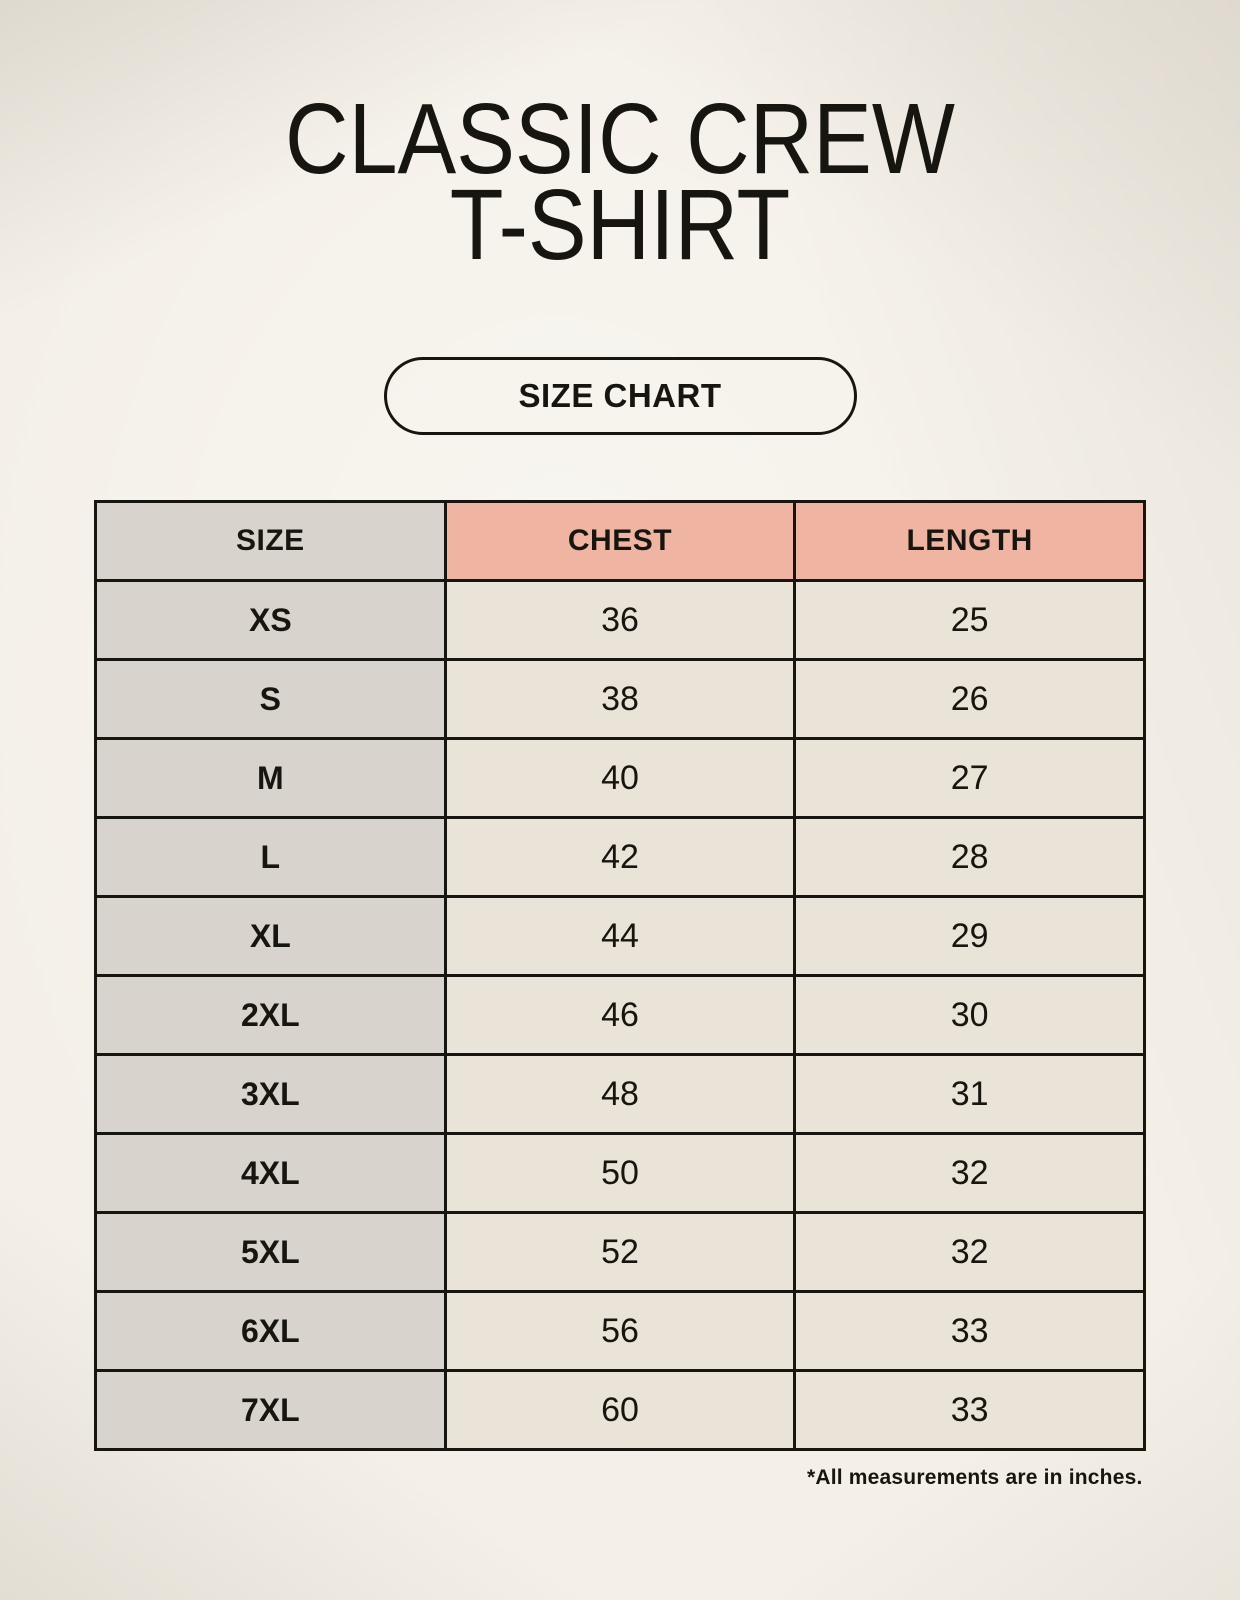  I want to click on length-cell: 27, so click(969, 778).